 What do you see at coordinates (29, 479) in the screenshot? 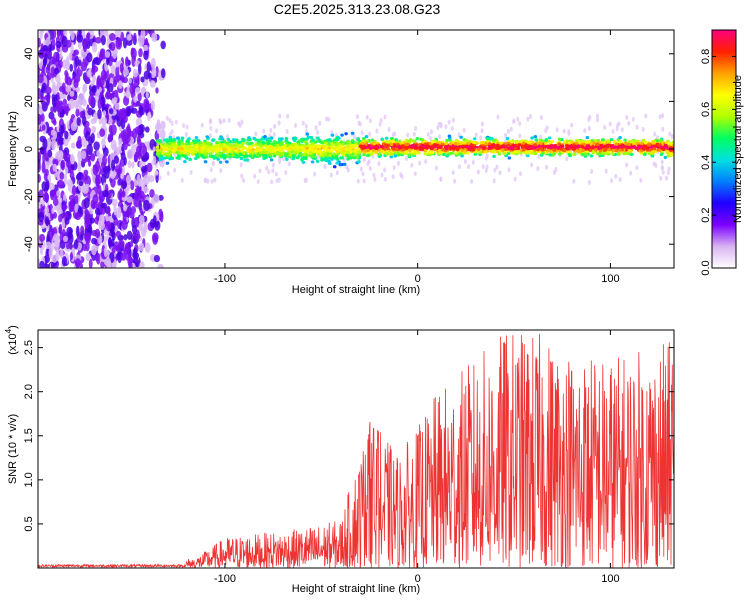
I see `y-tick-label: 1.0` at bounding box center [29, 479].